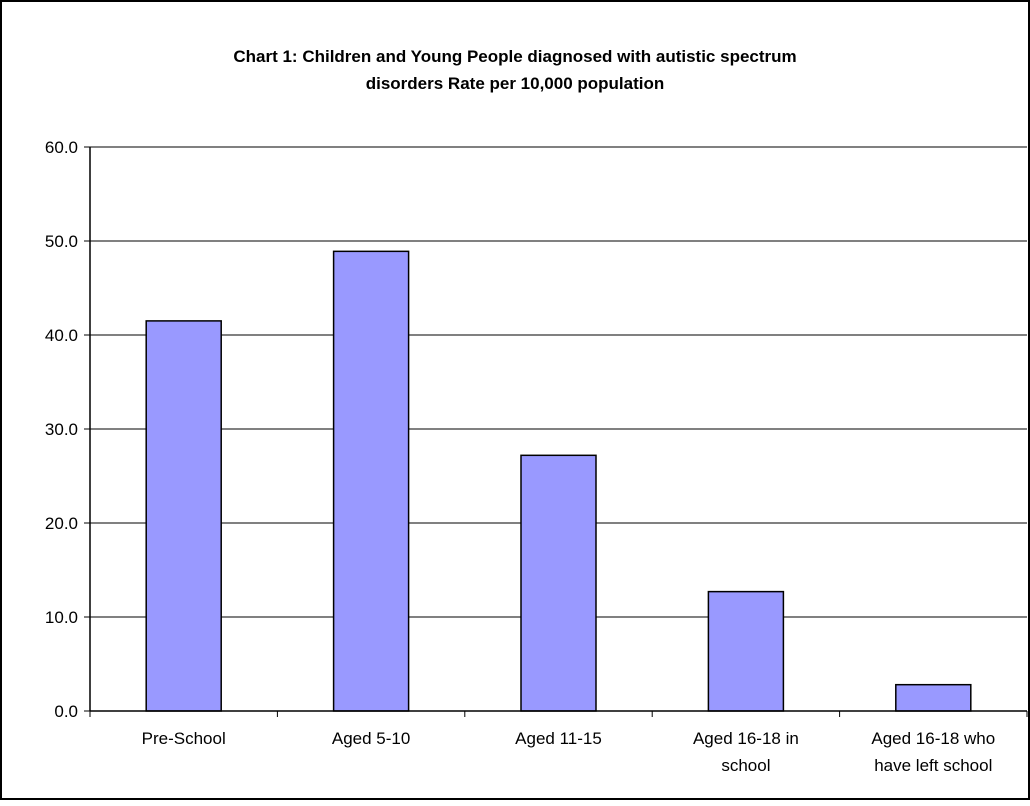 Image resolution: width=1030 pixels, height=806 pixels. What do you see at coordinates (61, 335) in the screenshot?
I see `y-tick-label: 40.0` at bounding box center [61, 335].